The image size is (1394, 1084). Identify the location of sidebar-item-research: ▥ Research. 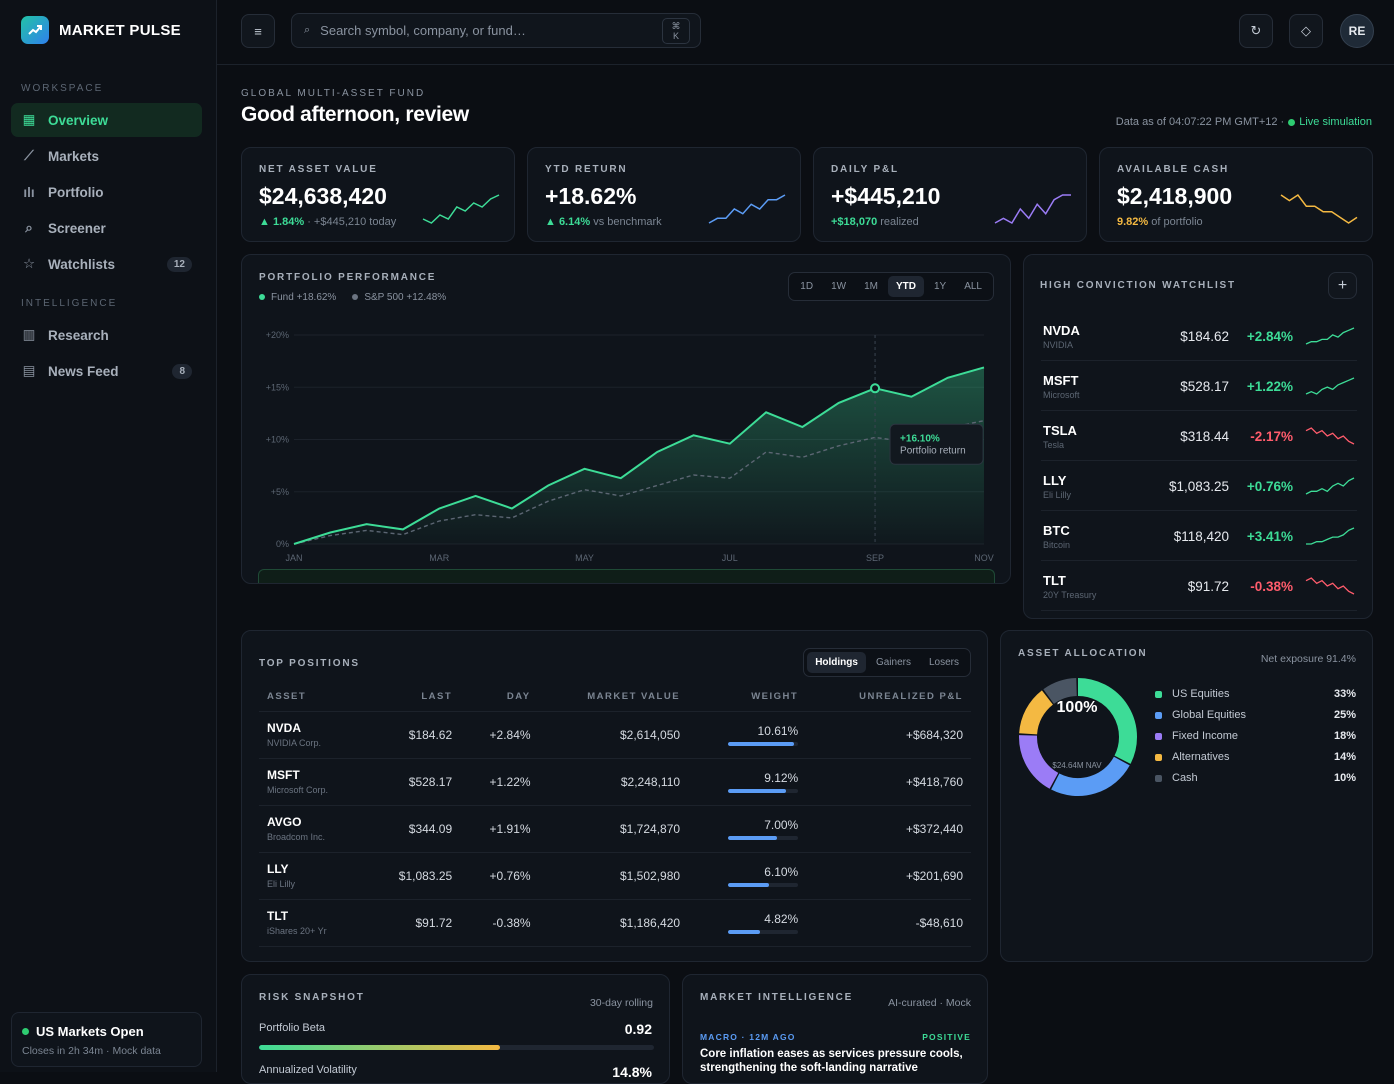
(106, 335).